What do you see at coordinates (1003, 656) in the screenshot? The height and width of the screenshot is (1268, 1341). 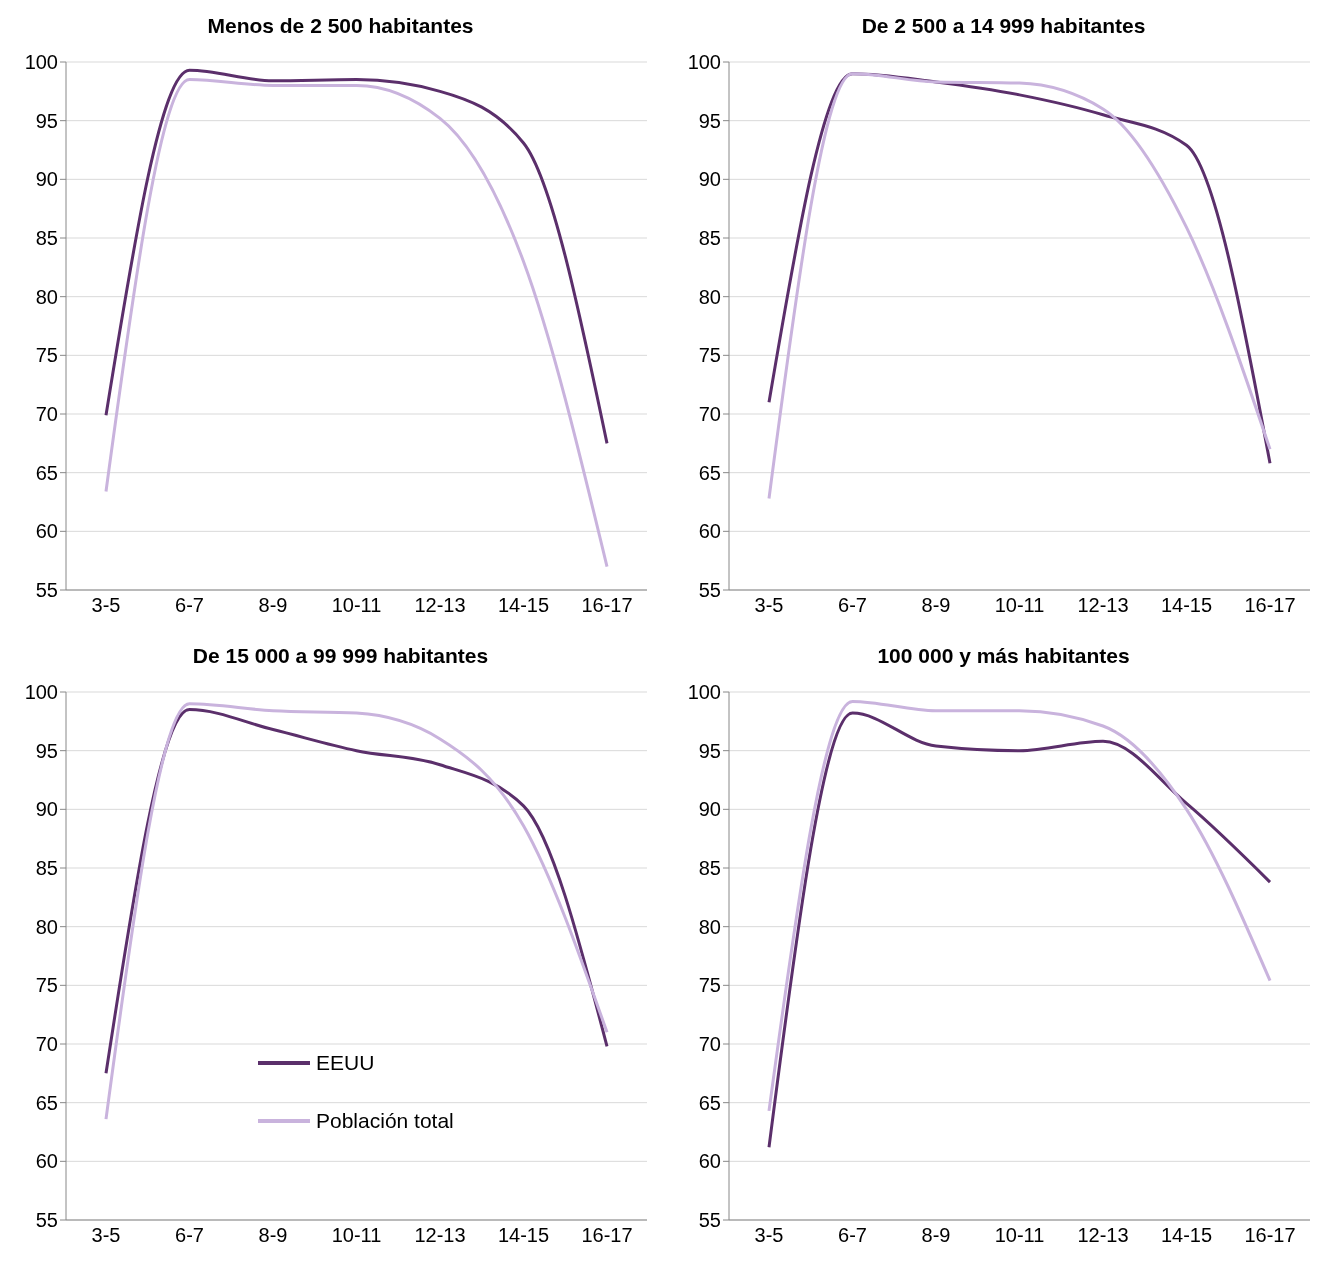 I see `chart-title: 100 000 y más habitantes` at bounding box center [1003, 656].